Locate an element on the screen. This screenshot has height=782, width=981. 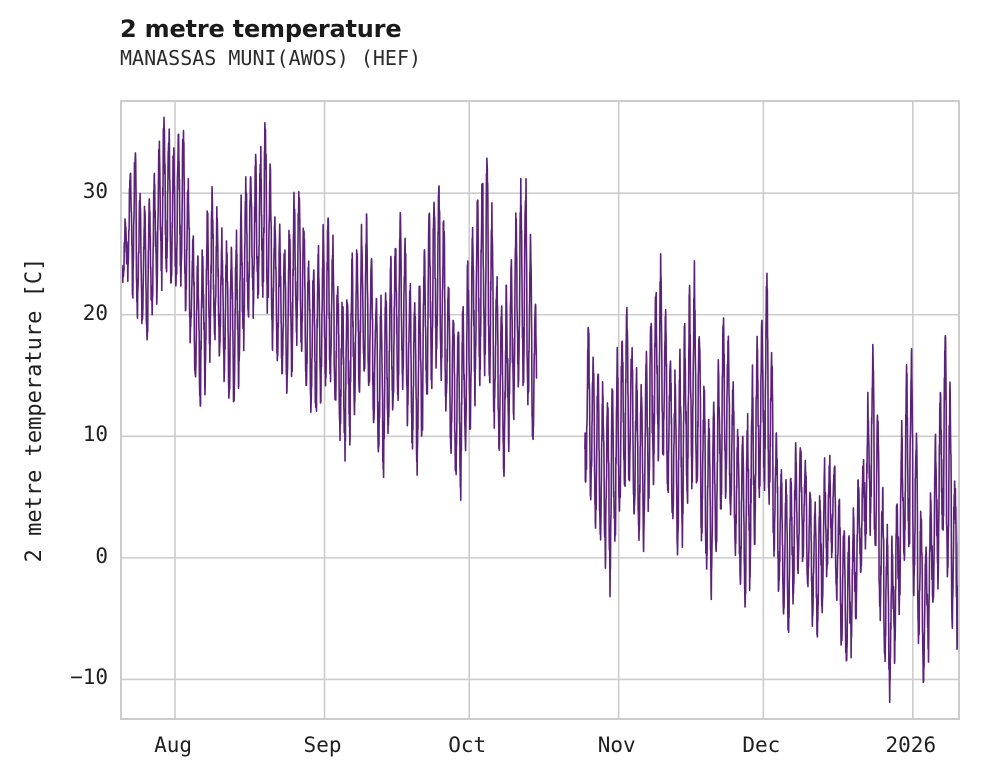
x-tick-label: 2026 is located at coordinates (911, 745).